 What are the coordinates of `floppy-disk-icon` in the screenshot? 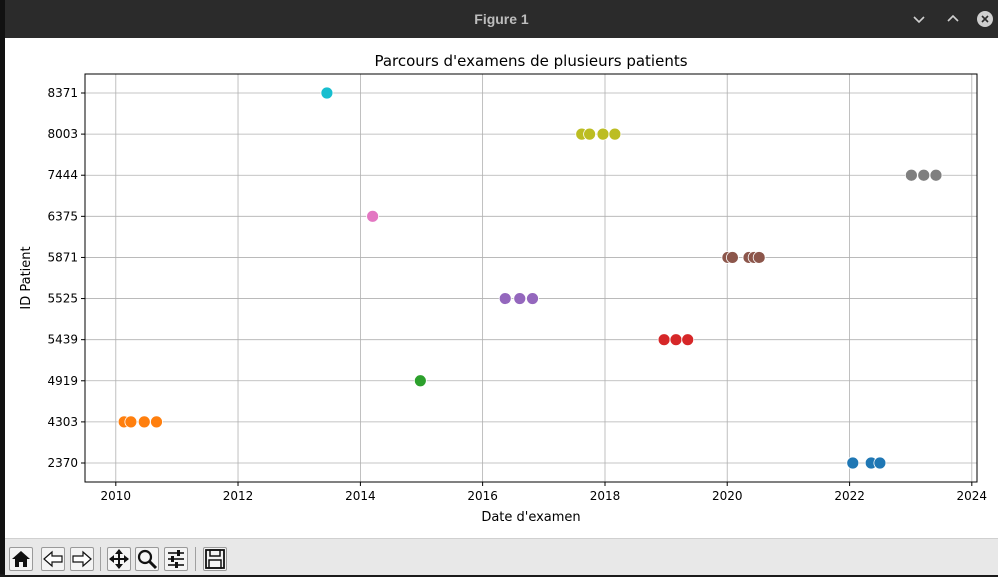 It's located at (215, 559).